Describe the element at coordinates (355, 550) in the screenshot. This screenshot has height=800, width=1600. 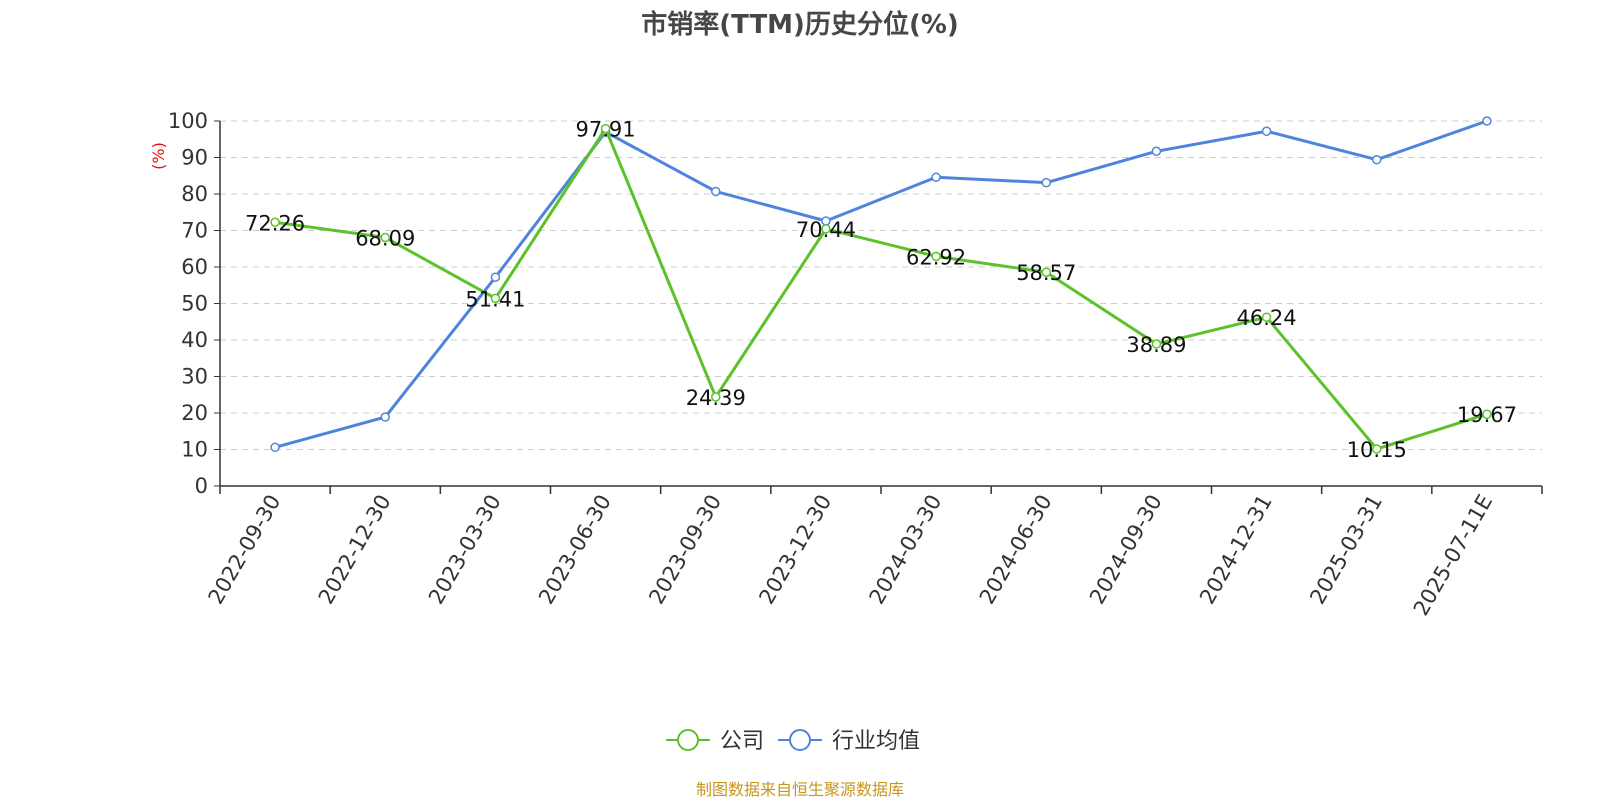
I see `x-tick-label: 2022-12-30` at that location.